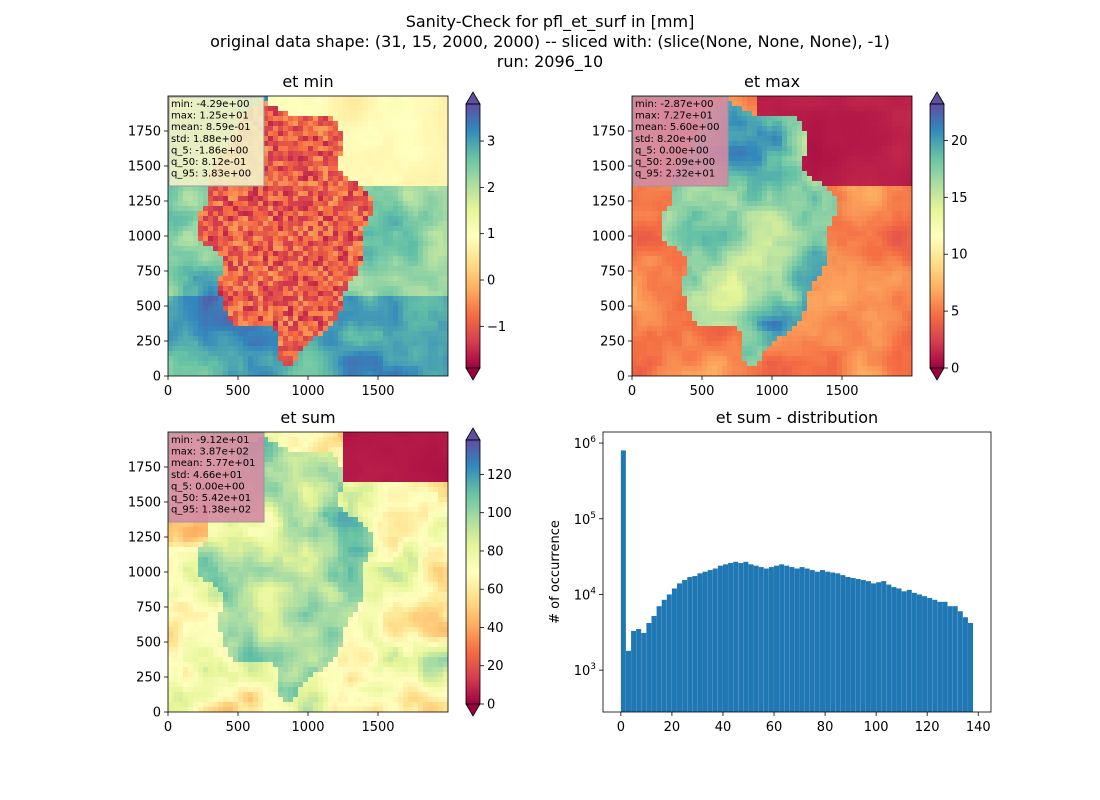 This screenshot has height=800, width=1100. What do you see at coordinates (148, 342) in the screenshot?
I see `y-tick-label-1-1: 250` at bounding box center [148, 342].